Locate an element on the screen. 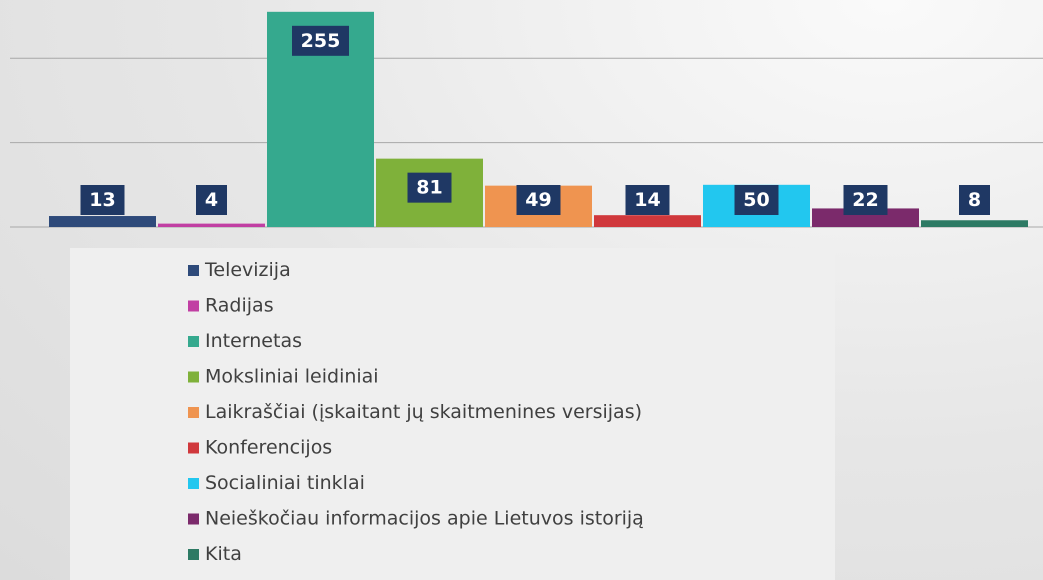 This screenshot has height=580, width=1043. value-label: 81 is located at coordinates (429, 188).